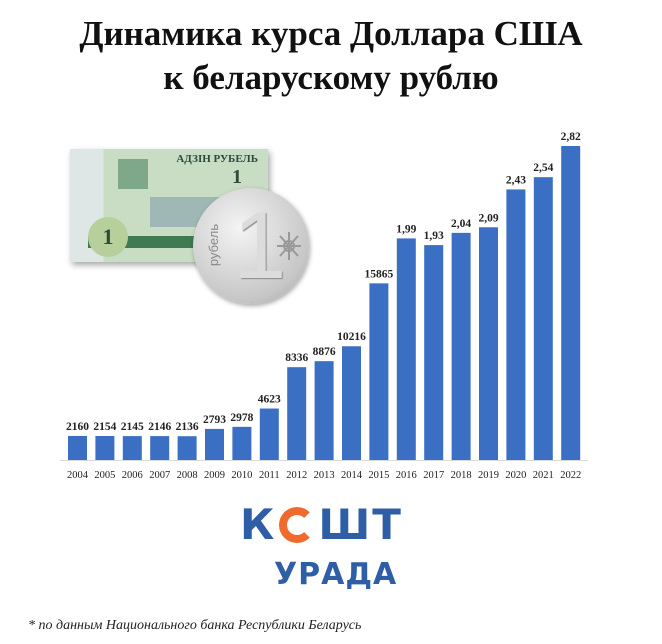 The width and height of the screenshot is (662, 644). Describe the element at coordinates (104, 427) in the screenshot. I see `data-label: 2154` at that location.